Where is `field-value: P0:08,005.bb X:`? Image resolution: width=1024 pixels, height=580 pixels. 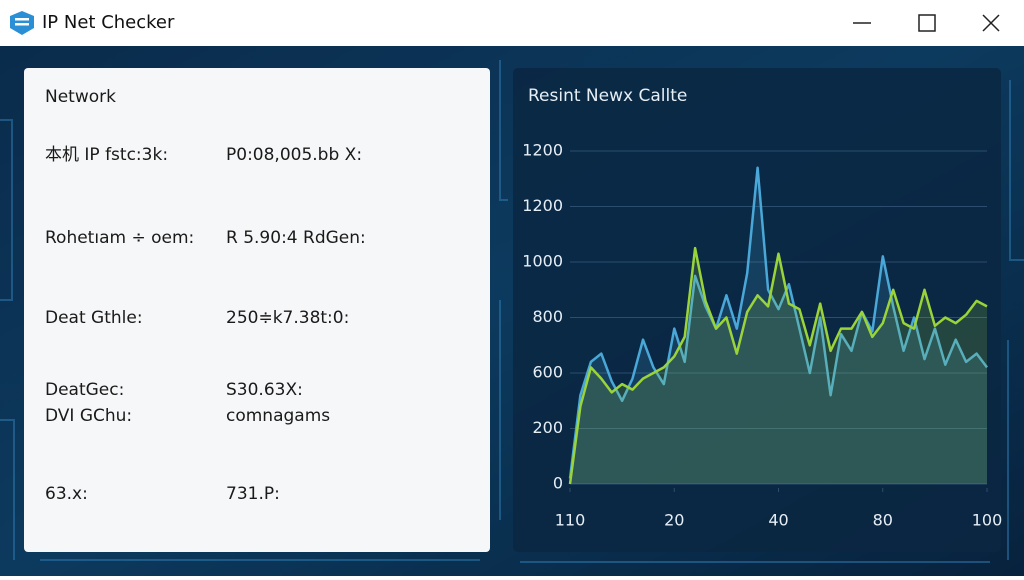 field-value: P0:08,005.bb X: is located at coordinates (294, 155).